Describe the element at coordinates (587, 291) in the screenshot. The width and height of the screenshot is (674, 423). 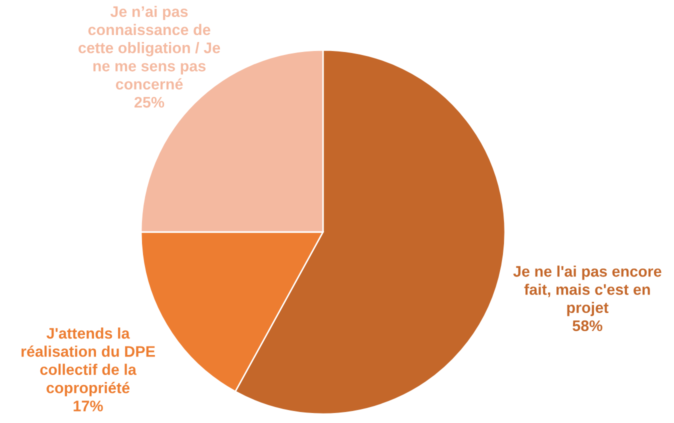
I see `slice-label: Je ne l'ai pas encore fait, mais c'est en projet` at that location.